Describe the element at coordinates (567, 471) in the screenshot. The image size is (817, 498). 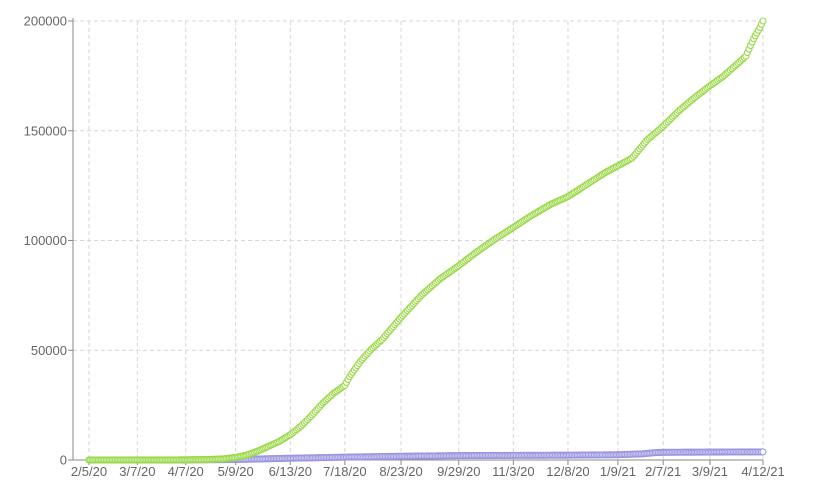
I see `x-tick-label: 12/8/20` at that location.